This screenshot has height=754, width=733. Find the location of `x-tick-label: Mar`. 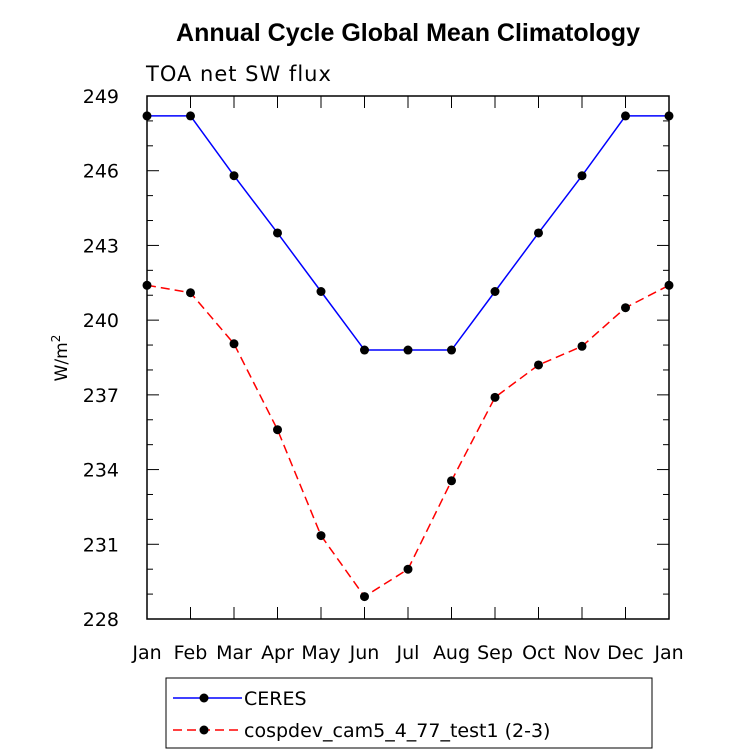

x-tick-label: Mar is located at coordinates (234, 653).